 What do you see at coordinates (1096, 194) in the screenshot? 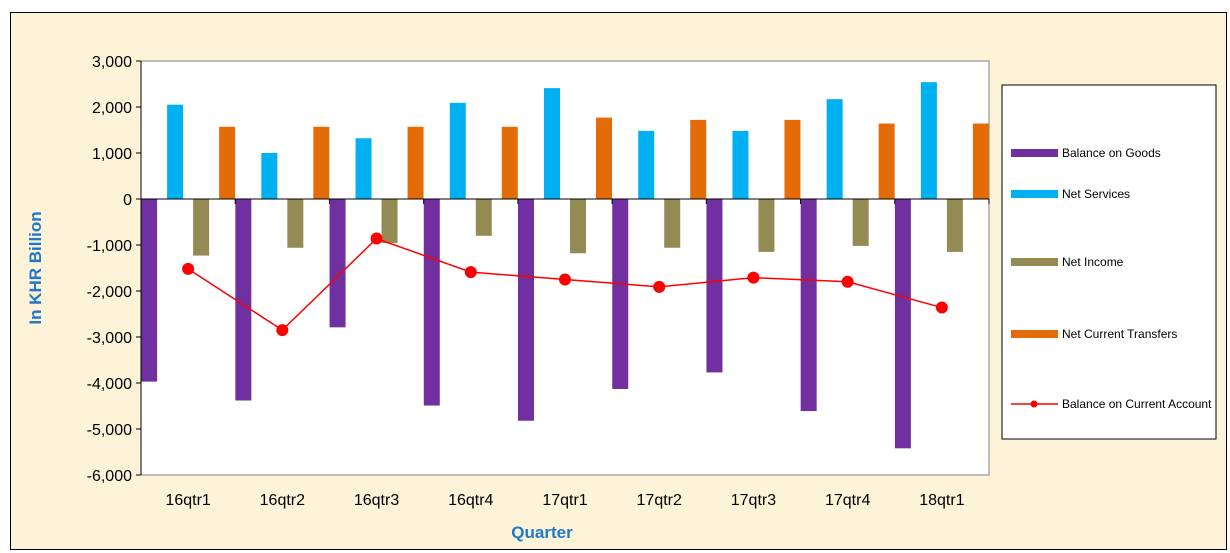
I see `legend-label: Net Services` at bounding box center [1096, 194].